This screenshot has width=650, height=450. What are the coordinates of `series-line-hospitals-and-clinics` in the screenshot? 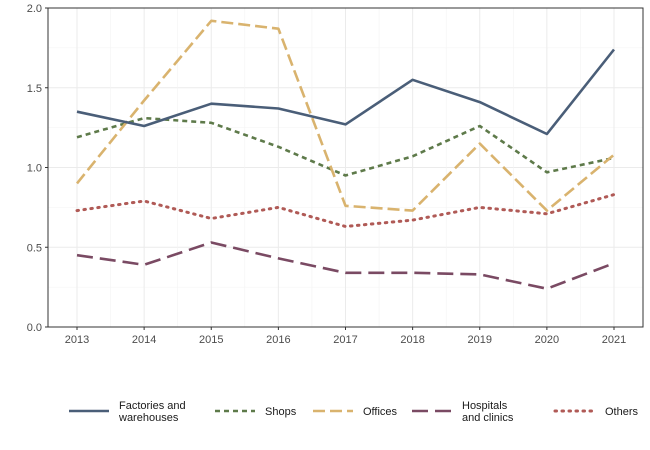 It's located at (345, 266).